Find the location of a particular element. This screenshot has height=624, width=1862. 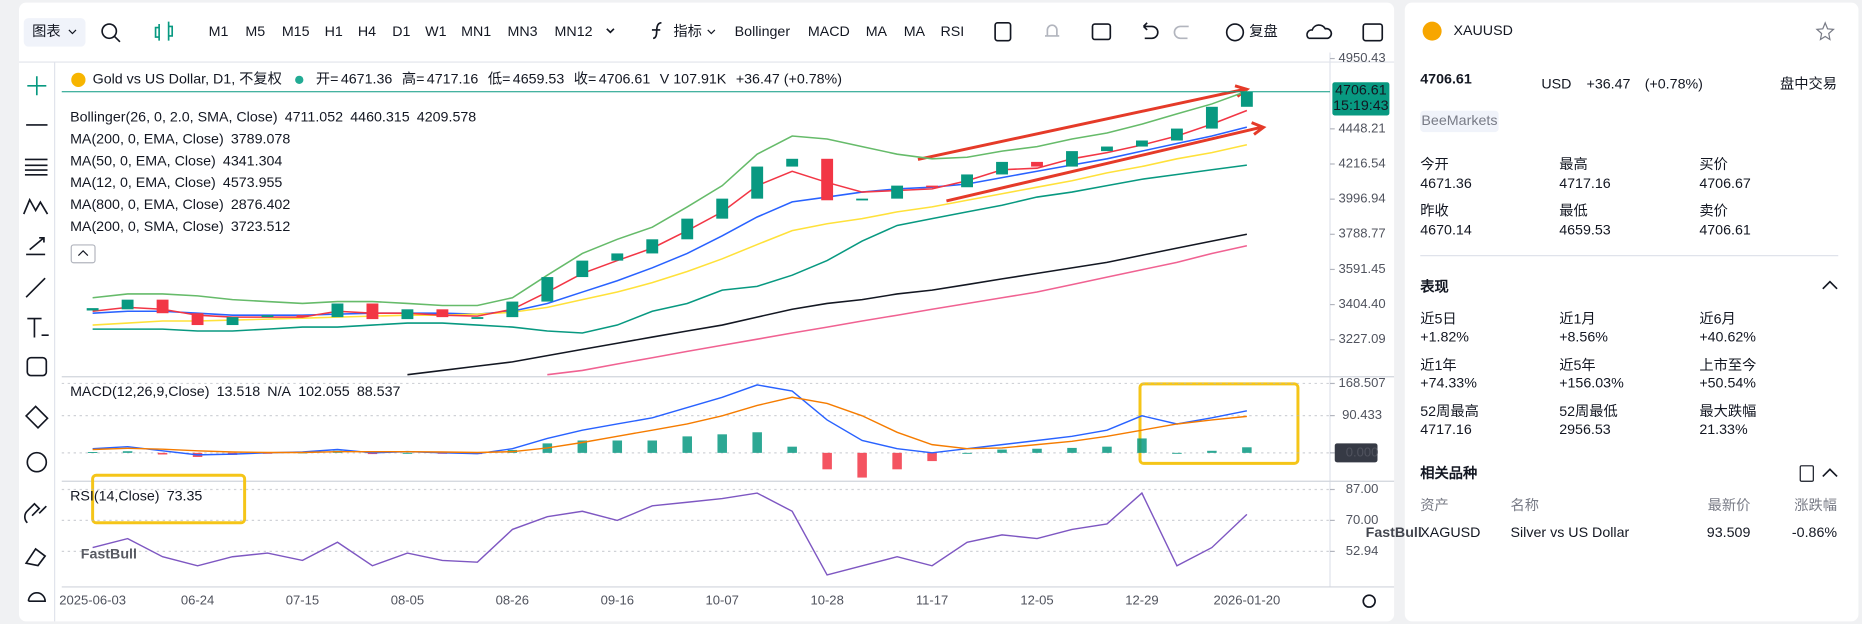

chart-title: Gold vs US Dollar, D1, 不复权 is located at coordinates (187, 79).